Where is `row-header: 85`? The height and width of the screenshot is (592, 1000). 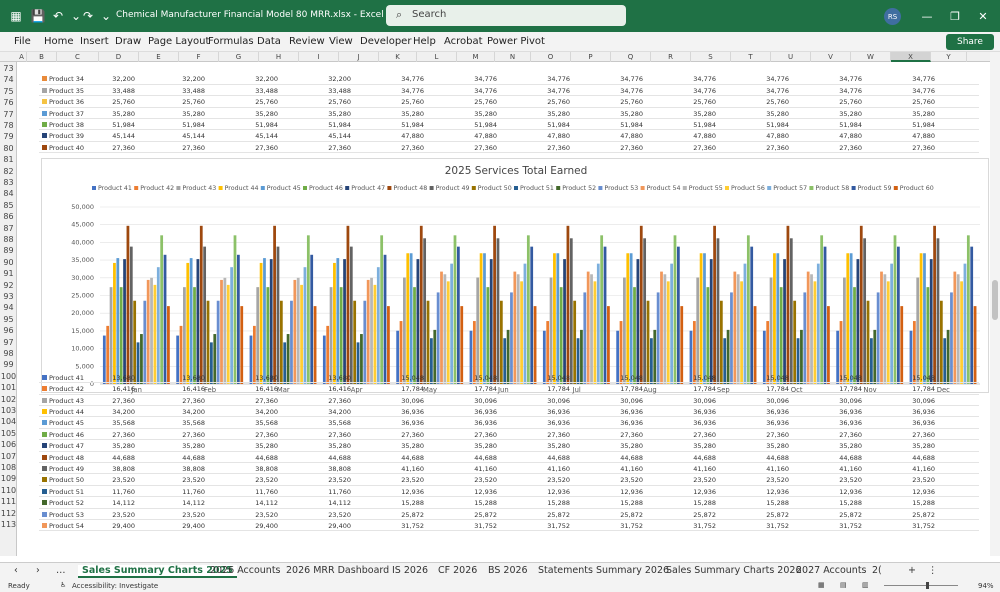 row-header: 85 is located at coordinates (8, 205).